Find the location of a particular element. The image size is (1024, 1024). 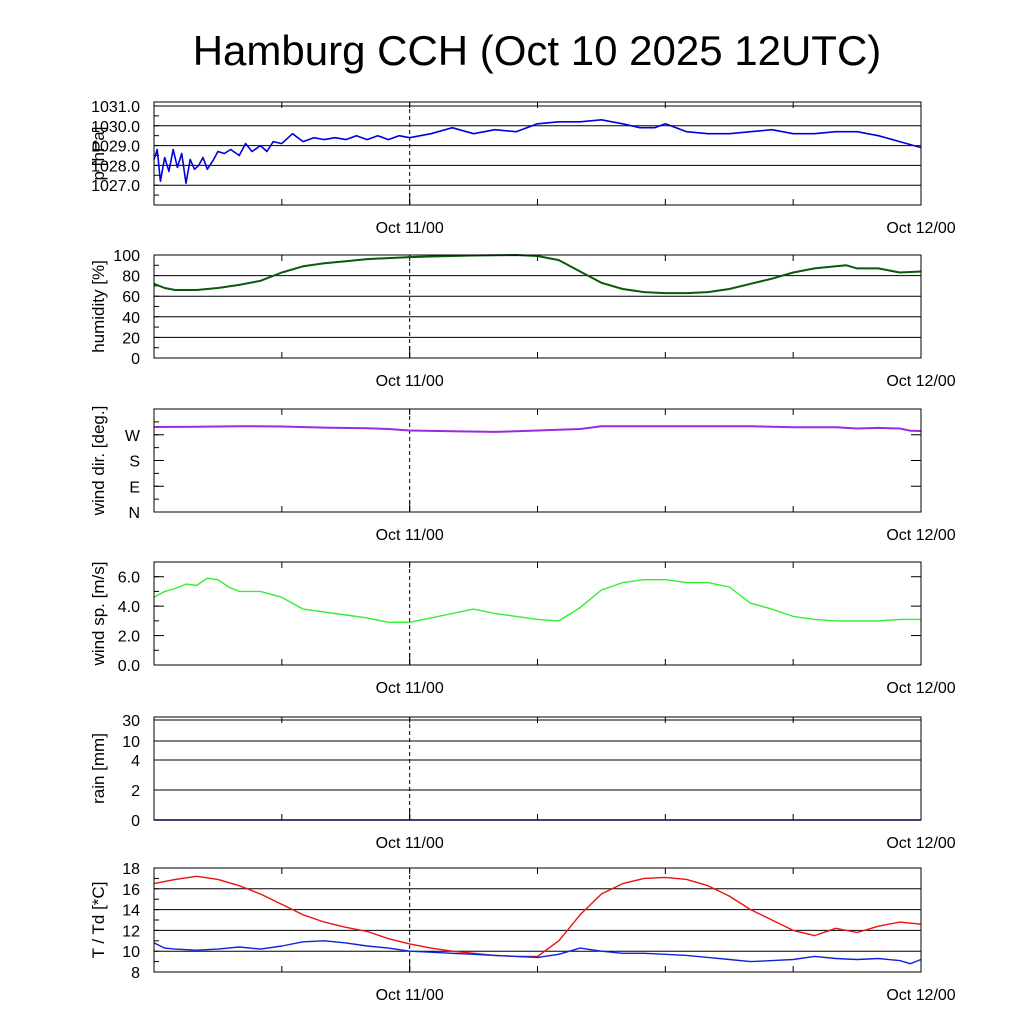

y-axis-label: wind sp. [m/s] is located at coordinates (98, 614).